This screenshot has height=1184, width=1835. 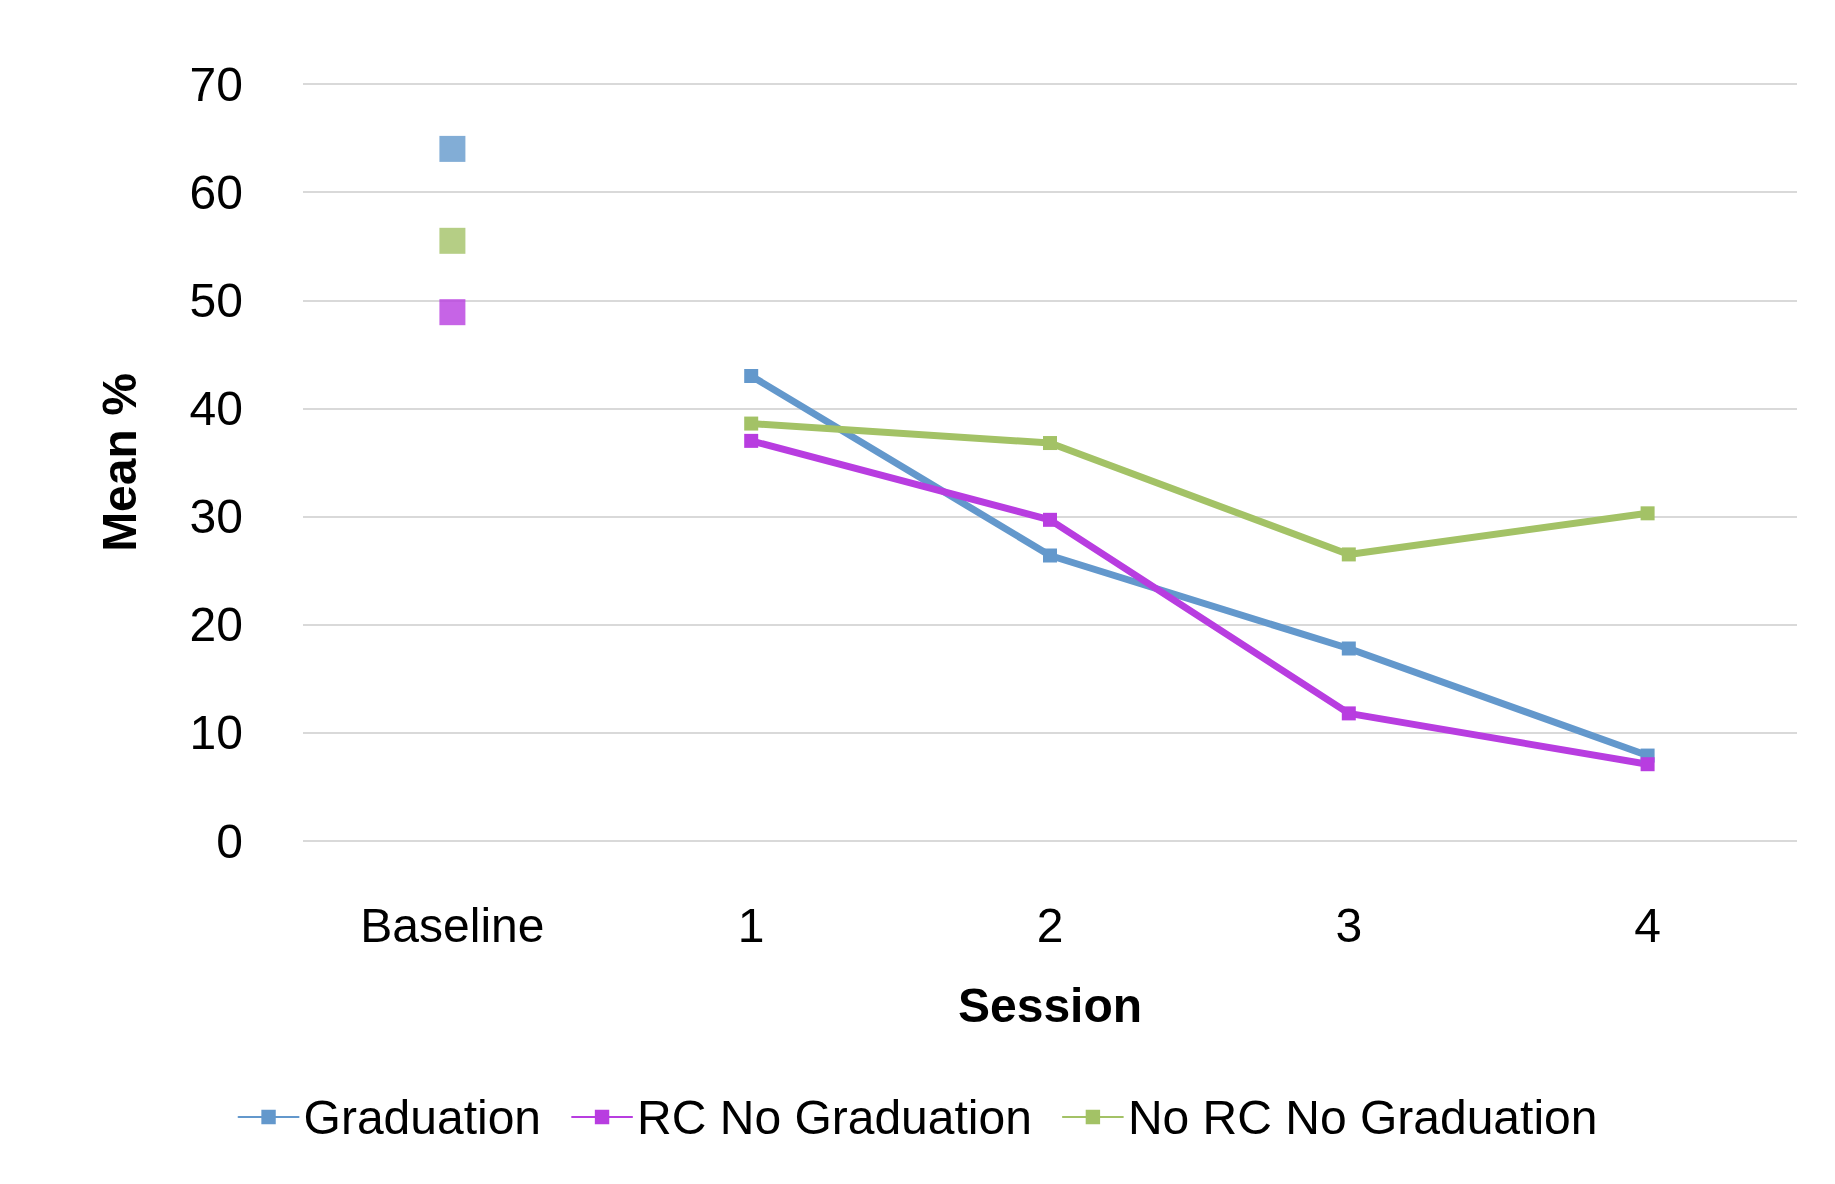 What do you see at coordinates (1050, 925) in the screenshot?
I see `x-tick-label: 2` at bounding box center [1050, 925].